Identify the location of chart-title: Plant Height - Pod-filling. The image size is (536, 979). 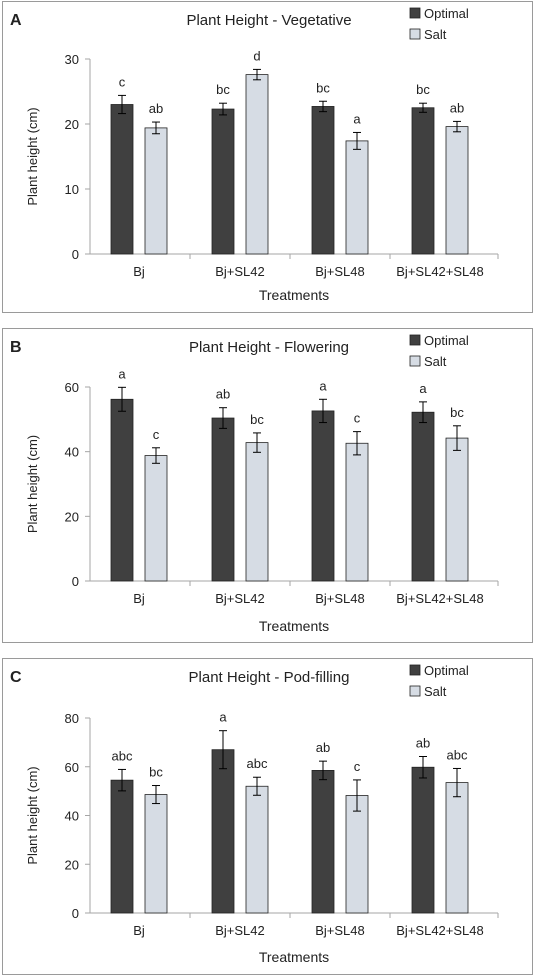
(269, 677).